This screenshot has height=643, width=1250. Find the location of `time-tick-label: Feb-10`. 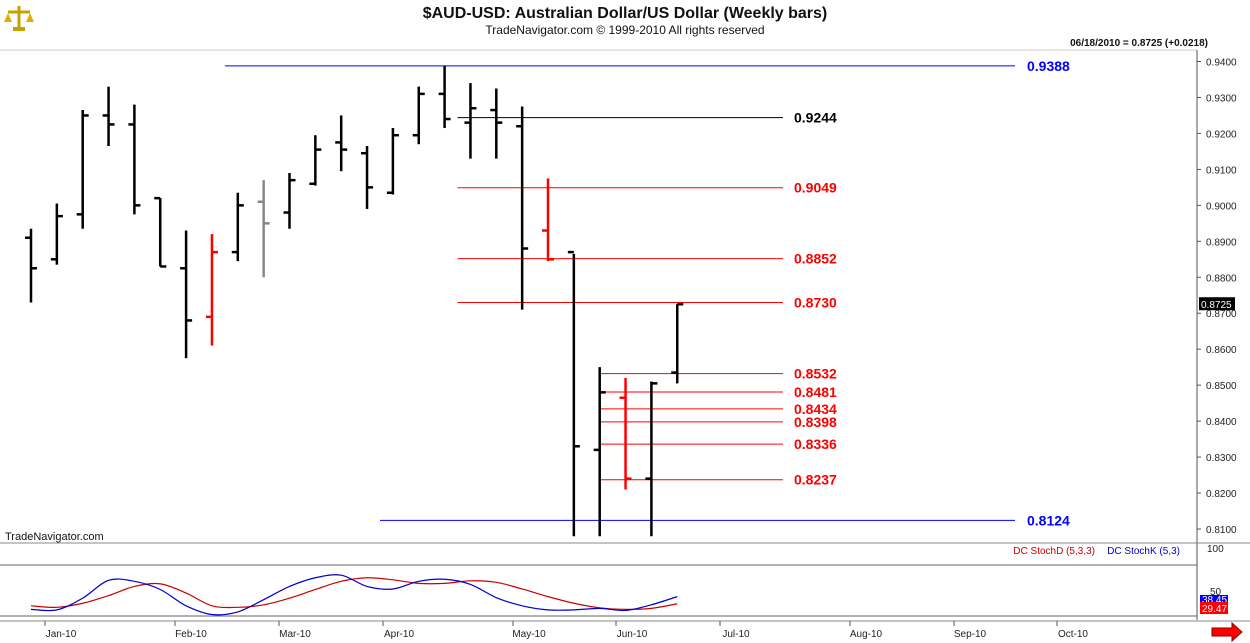

time-tick-label: Feb-10 is located at coordinates (191, 634).